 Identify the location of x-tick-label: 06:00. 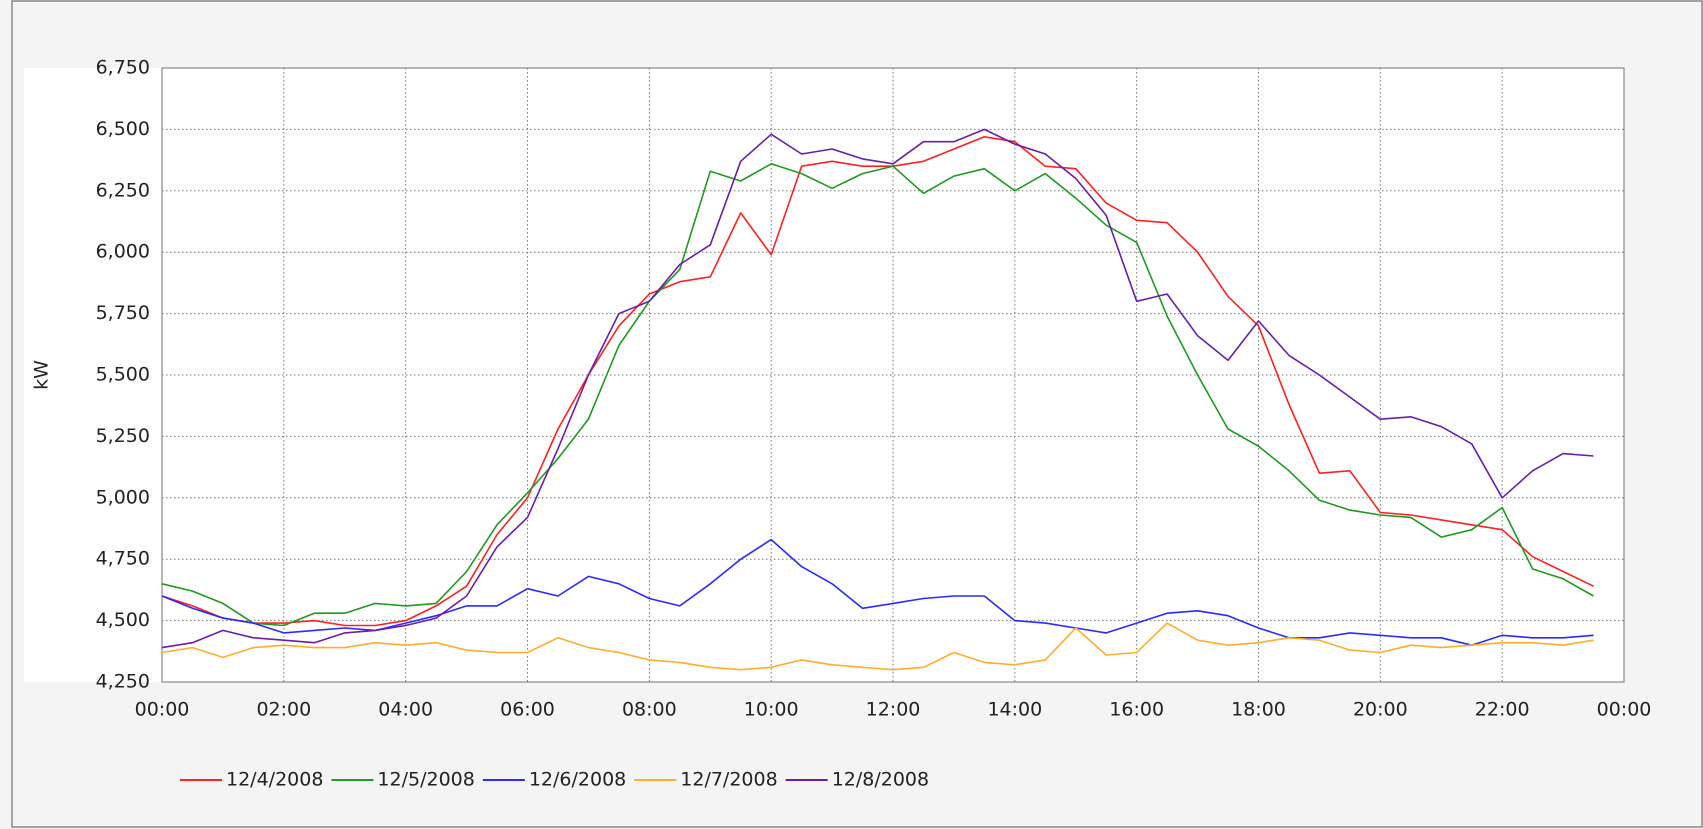
(527, 710).